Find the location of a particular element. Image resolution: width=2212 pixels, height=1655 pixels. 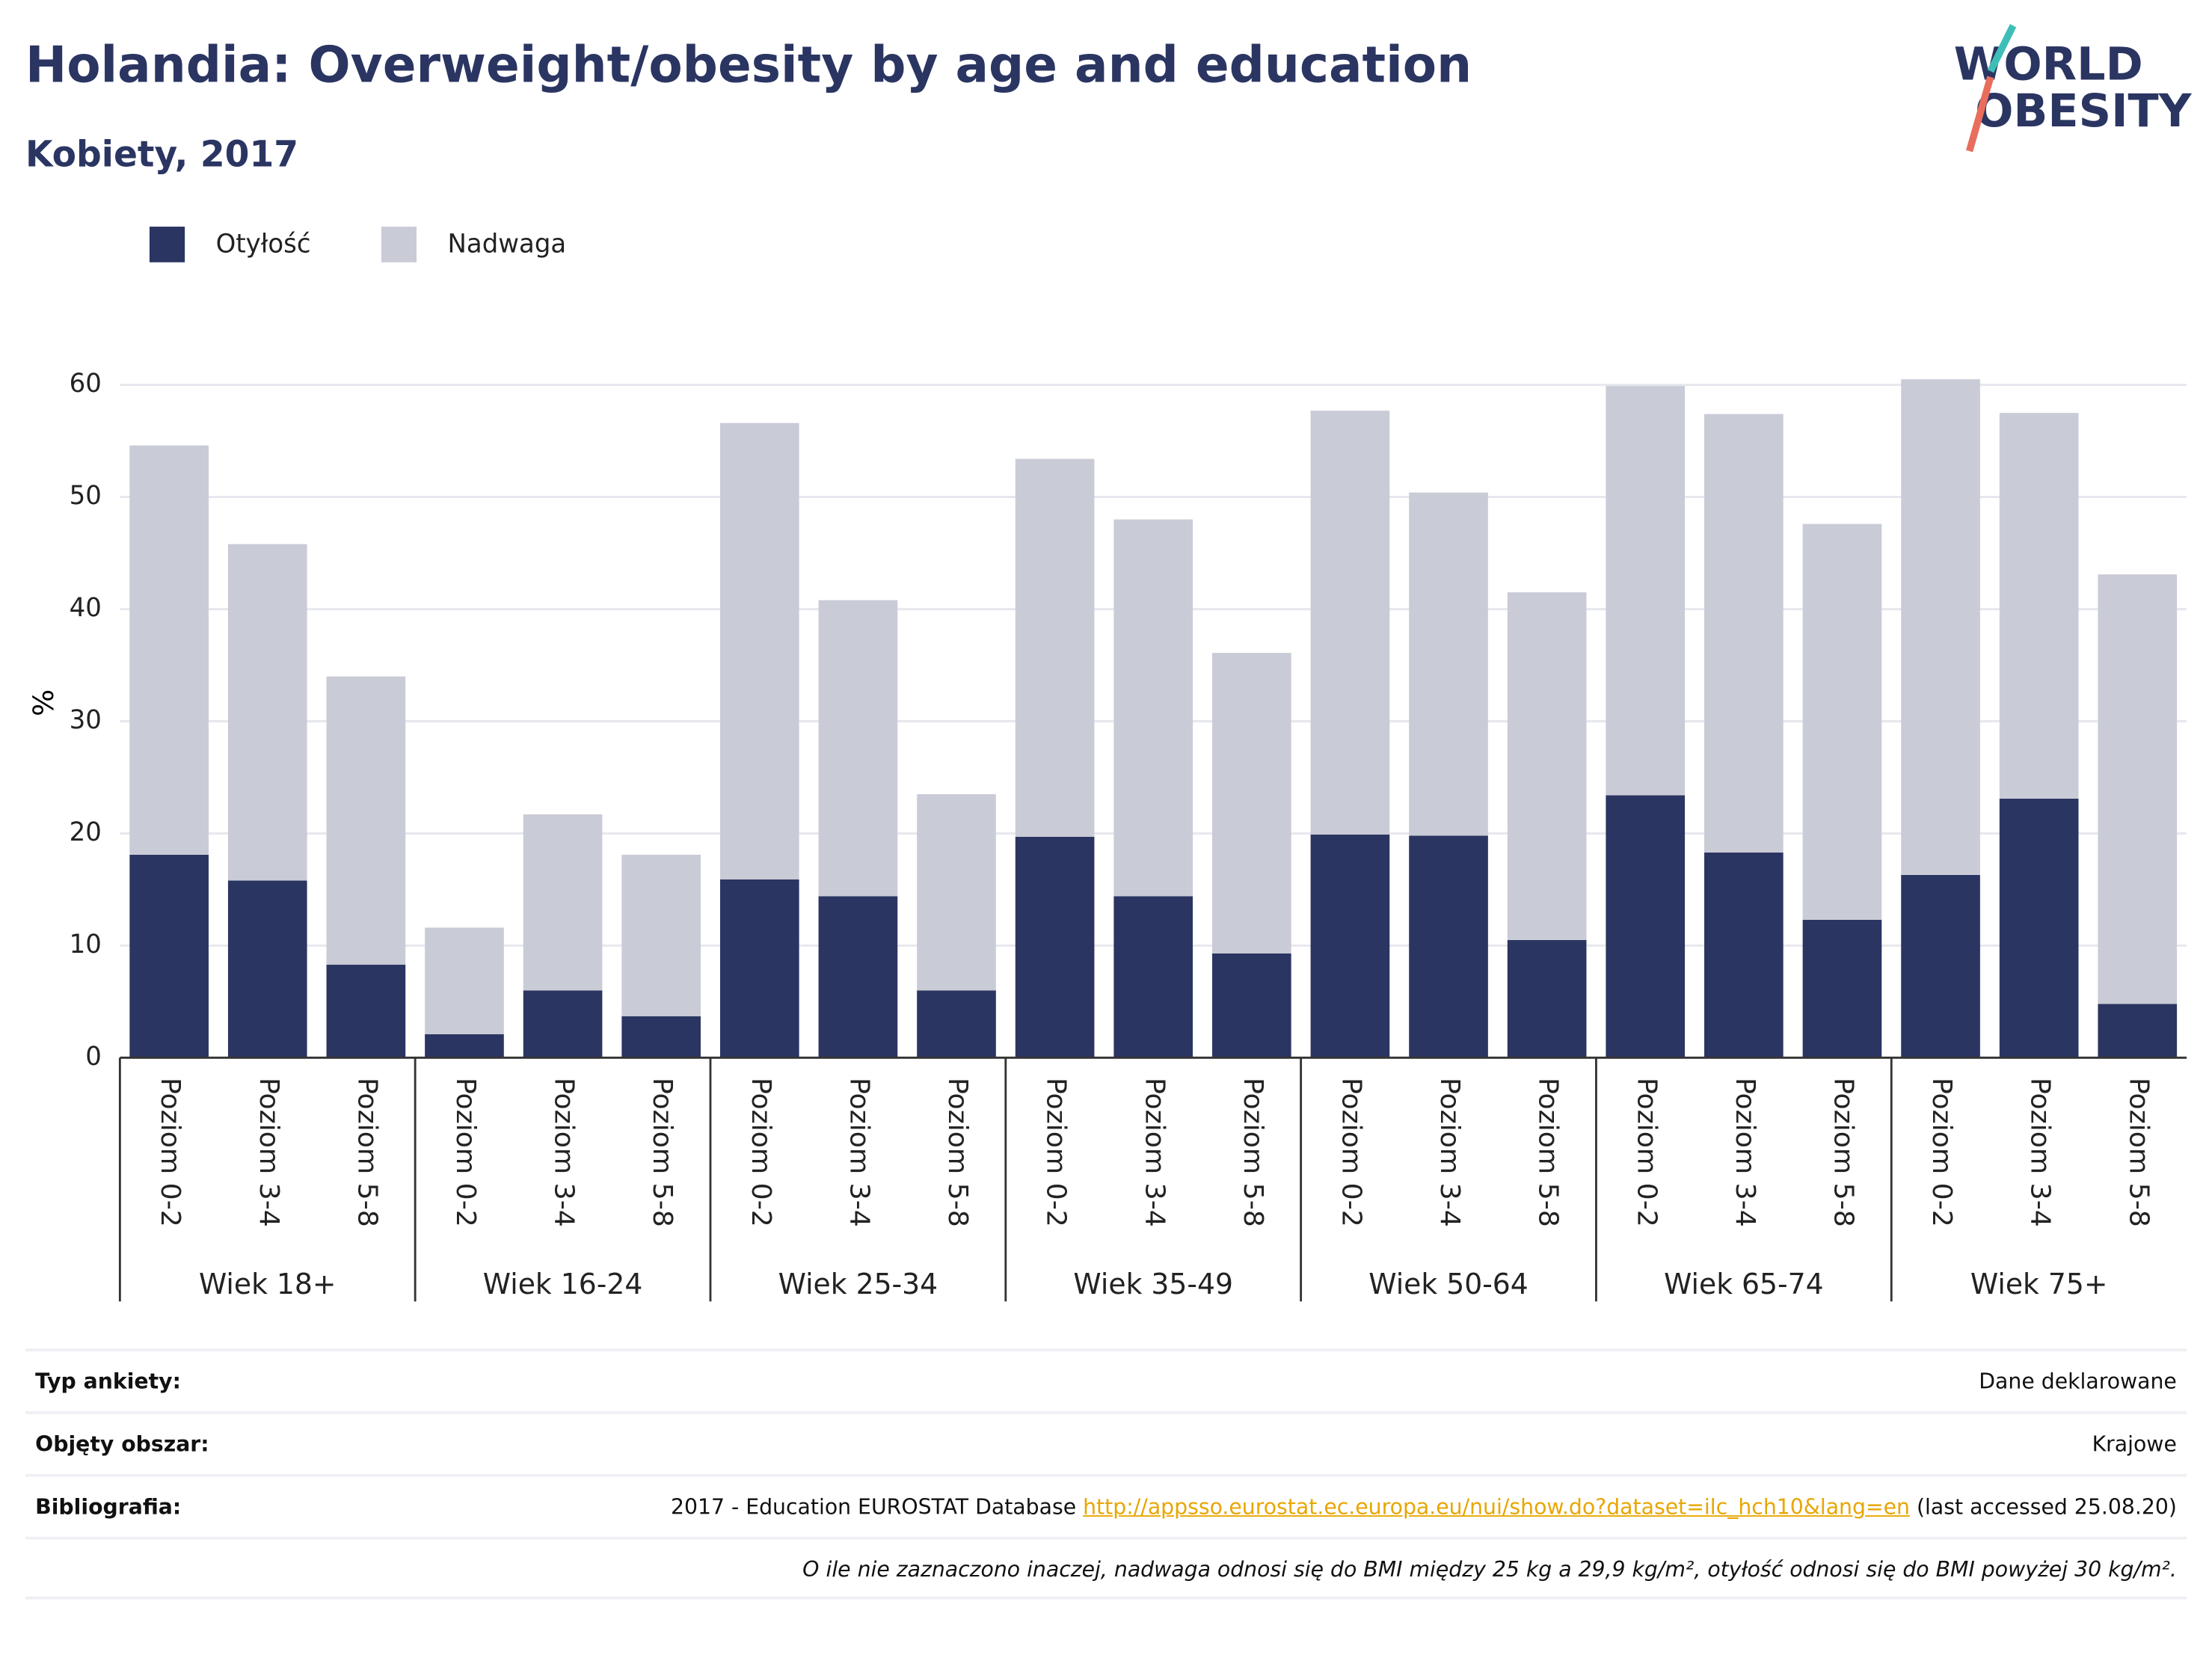

logo-text: OBESITY is located at coordinates (2083, 111).